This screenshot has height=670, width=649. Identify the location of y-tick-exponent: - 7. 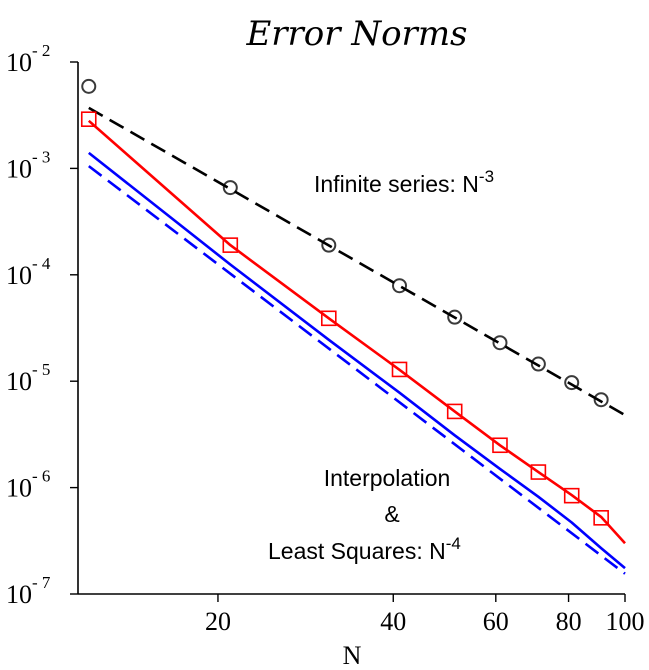
(41, 582).